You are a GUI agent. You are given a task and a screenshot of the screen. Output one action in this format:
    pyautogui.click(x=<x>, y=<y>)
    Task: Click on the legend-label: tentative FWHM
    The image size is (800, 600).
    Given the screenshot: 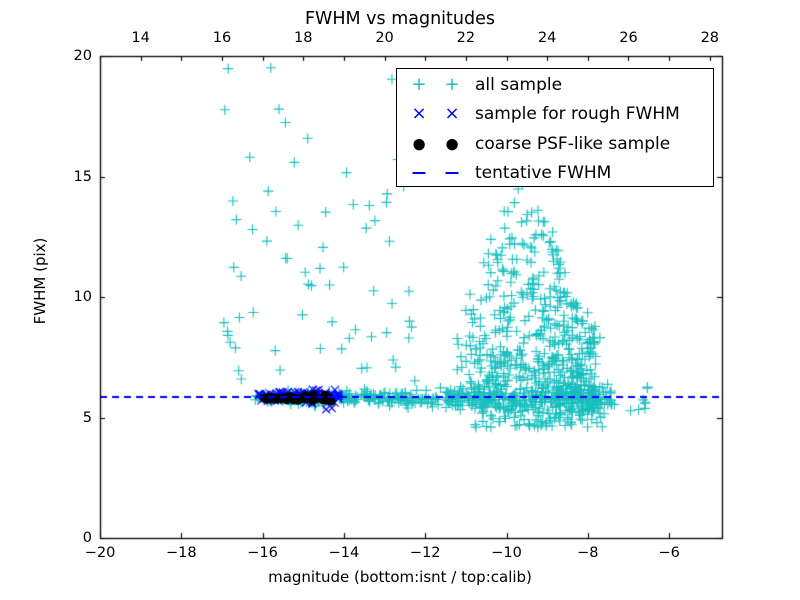 What is the action you would take?
    pyautogui.click(x=543, y=173)
    